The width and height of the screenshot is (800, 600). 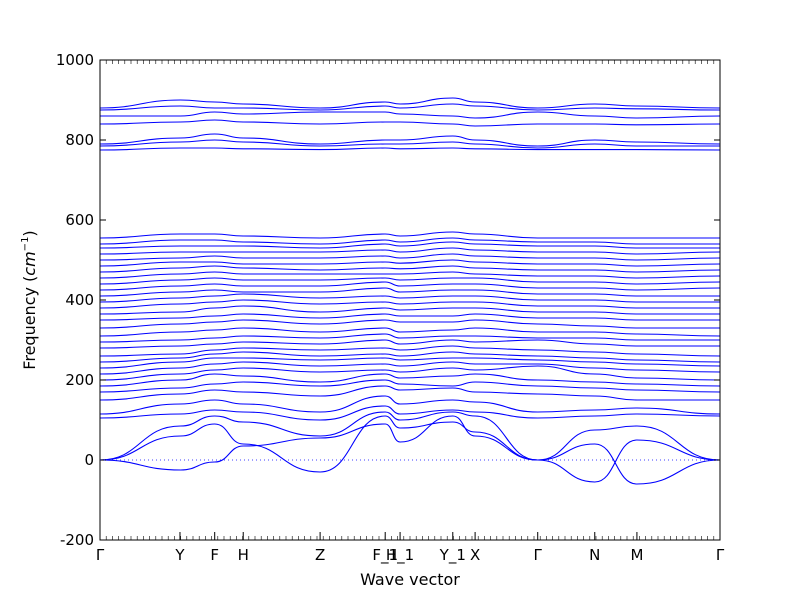 What do you see at coordinates (385, 555) in the screenshot?
I see `x-tick-label: F_1` at bounding box center [385, 555].